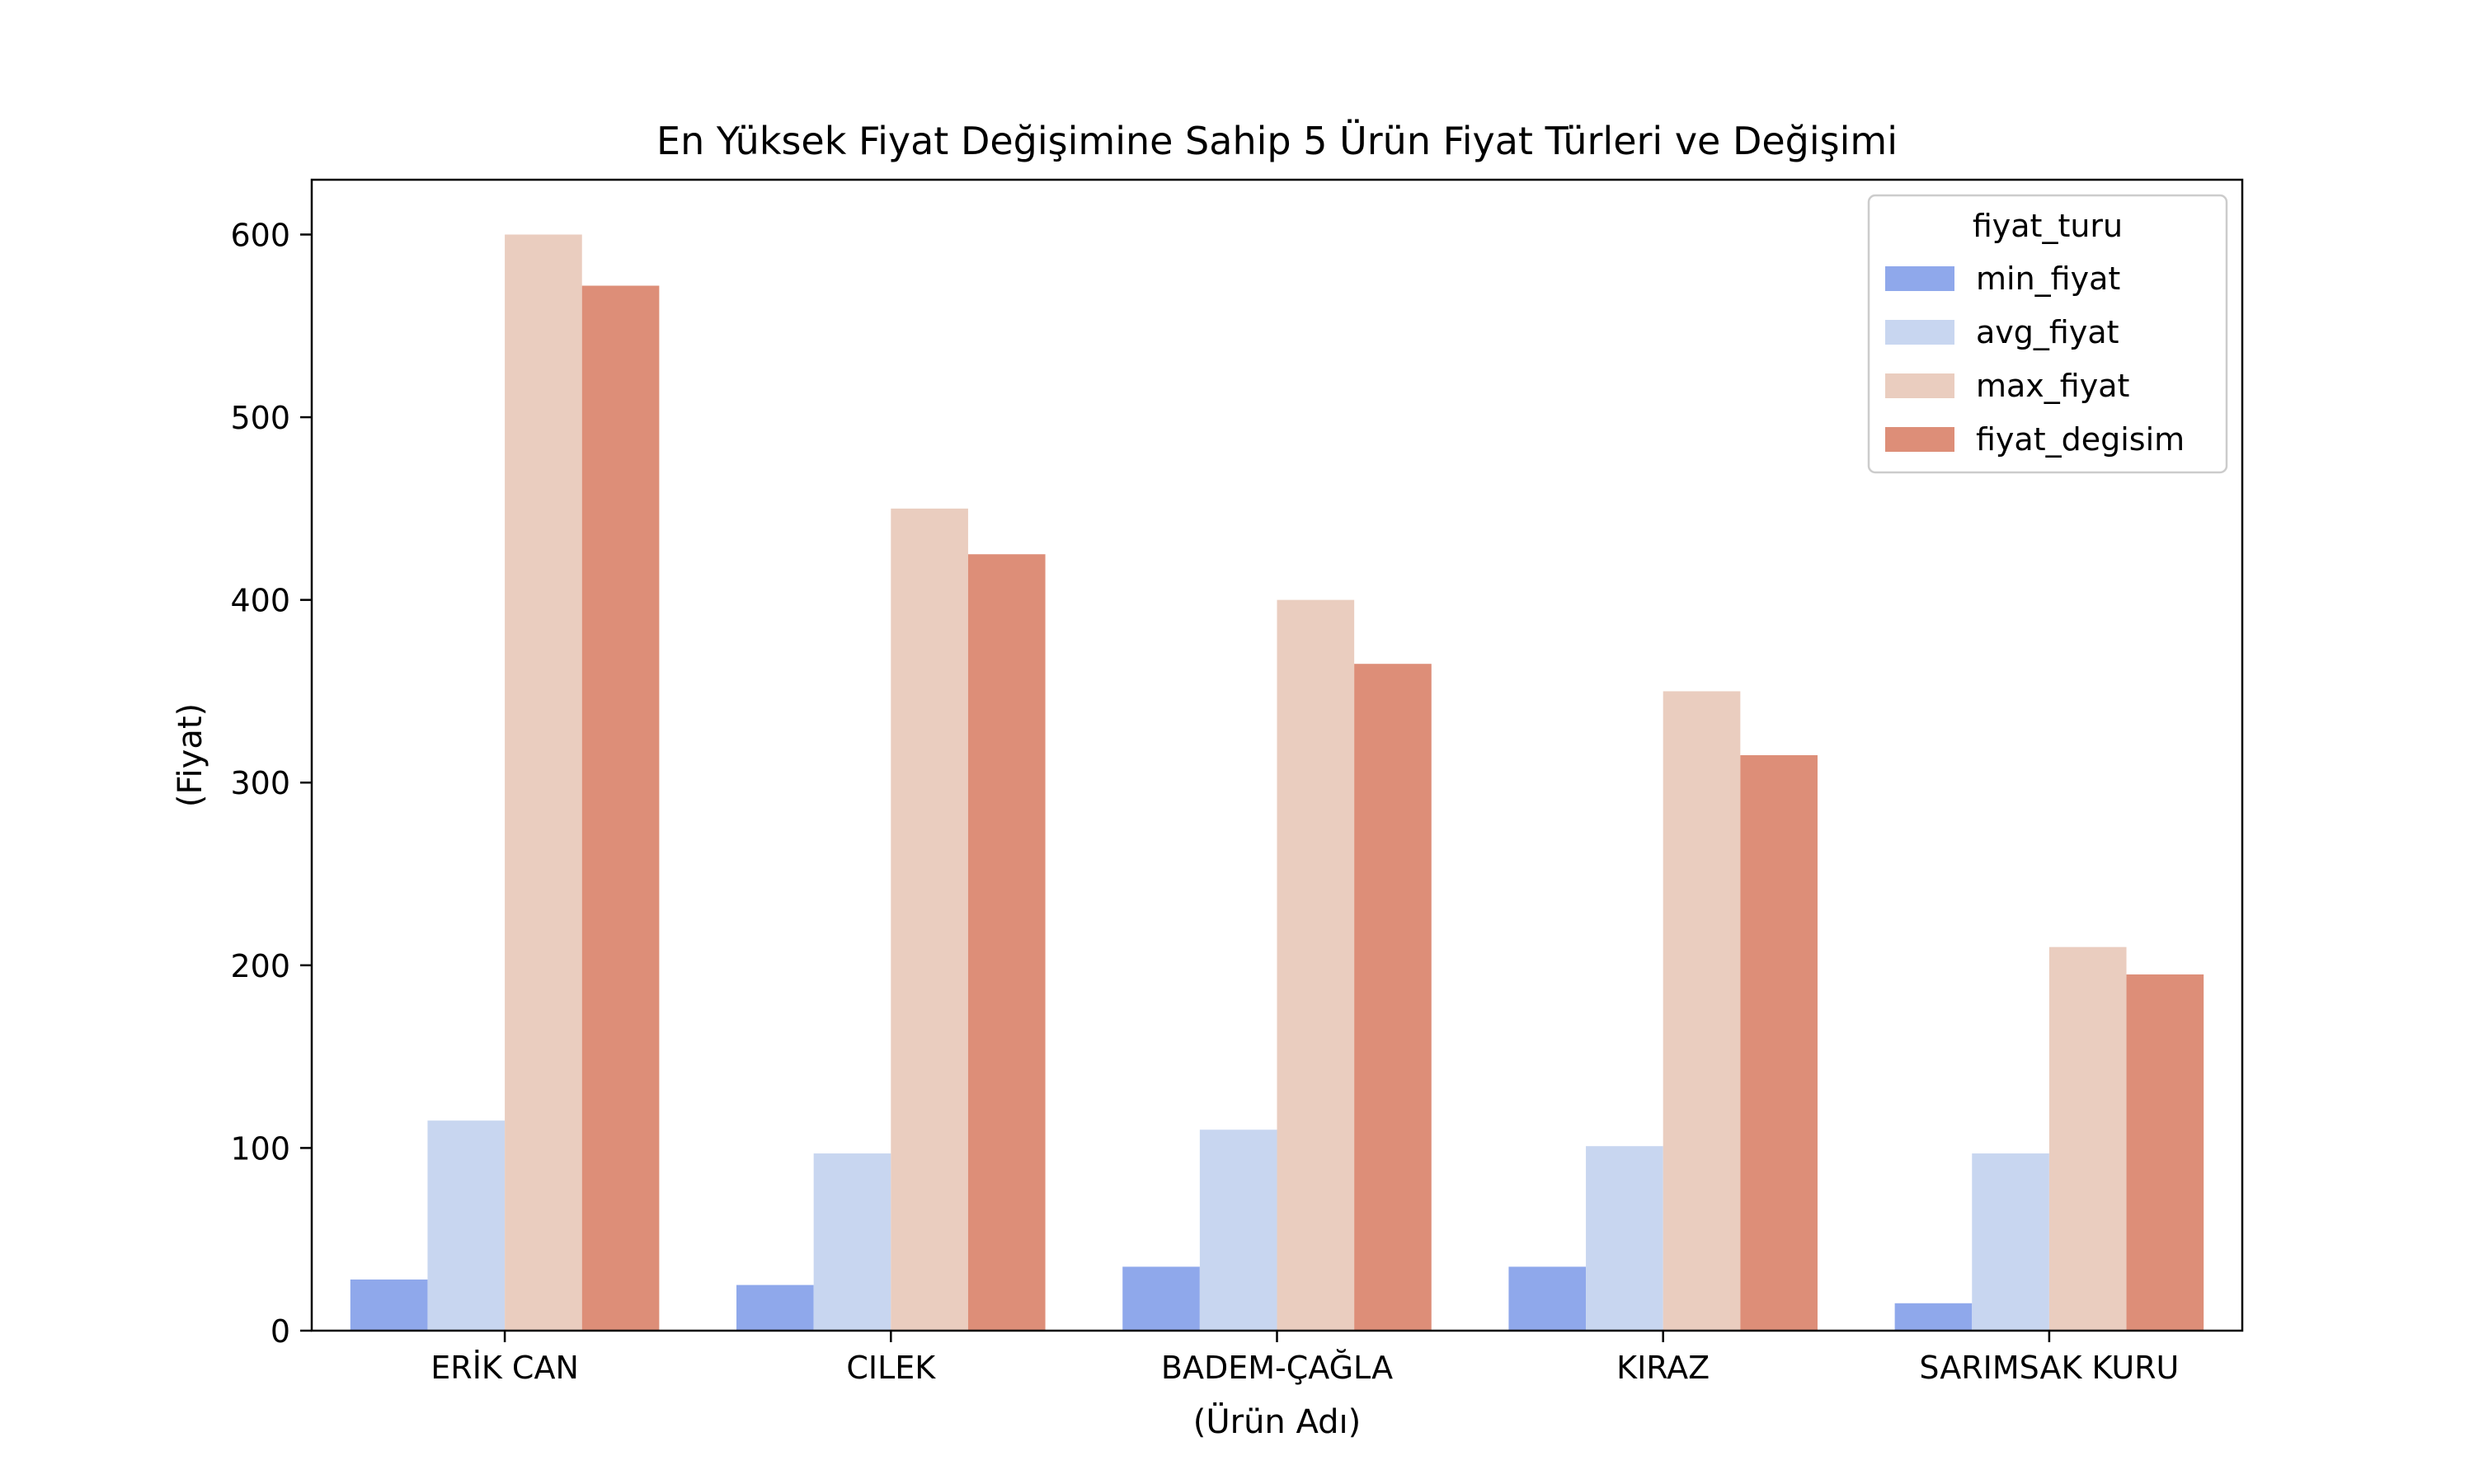 This screenshot has height=1484, width=2474. What do you see at coordinates (1919, 440) in the screenshot?
I see `legend-swatch-fiyat_degisim` at bounding box center [1919, 440].